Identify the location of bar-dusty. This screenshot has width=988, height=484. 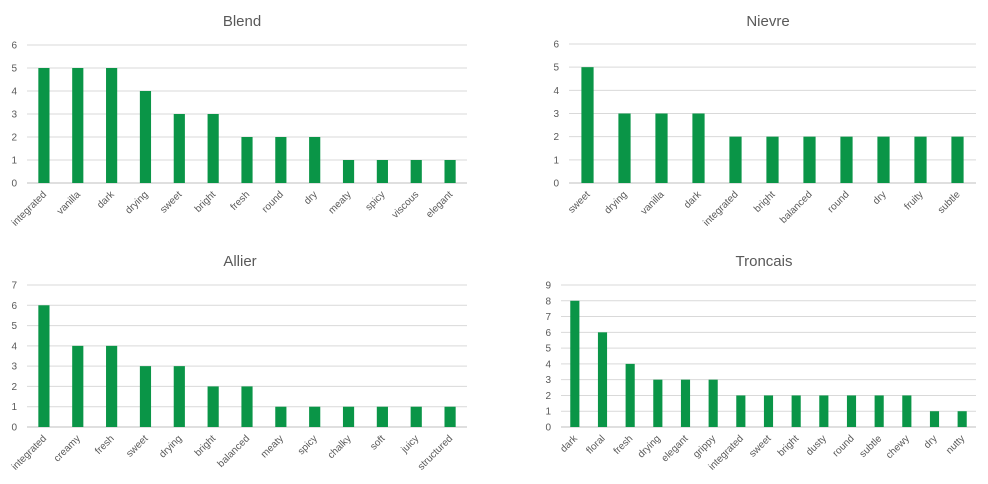
(824, 411).